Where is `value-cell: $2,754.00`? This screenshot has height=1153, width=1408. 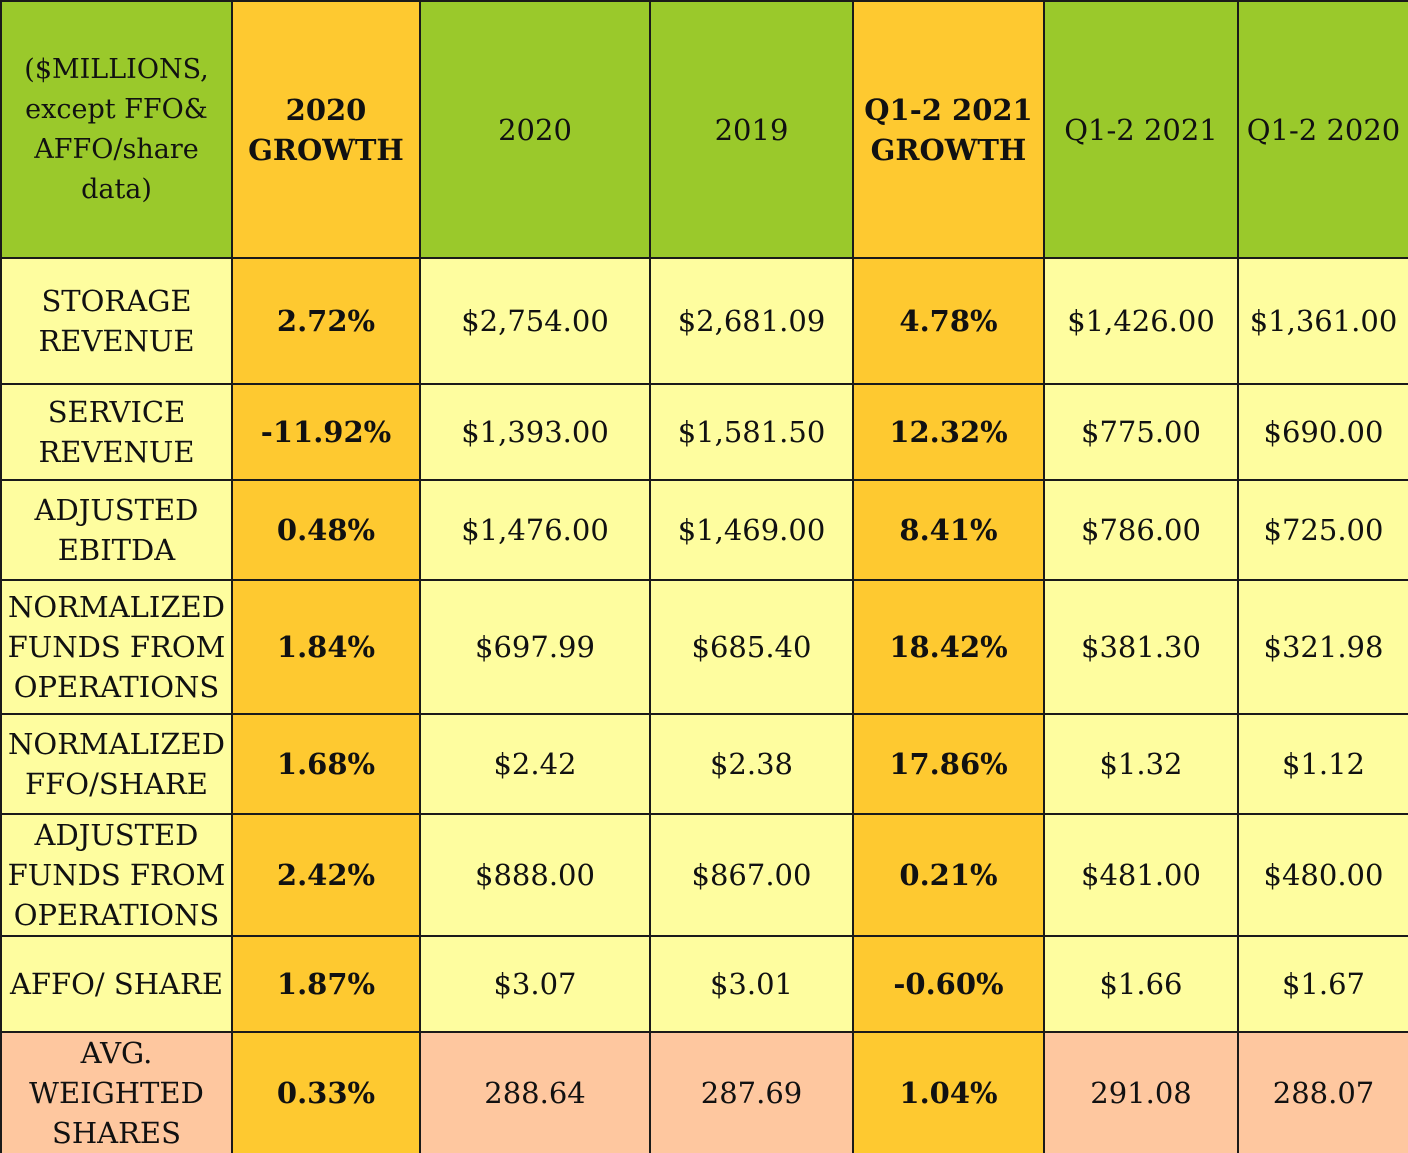 value-cell: $2,754.00 is located at coordinates (535, 321).